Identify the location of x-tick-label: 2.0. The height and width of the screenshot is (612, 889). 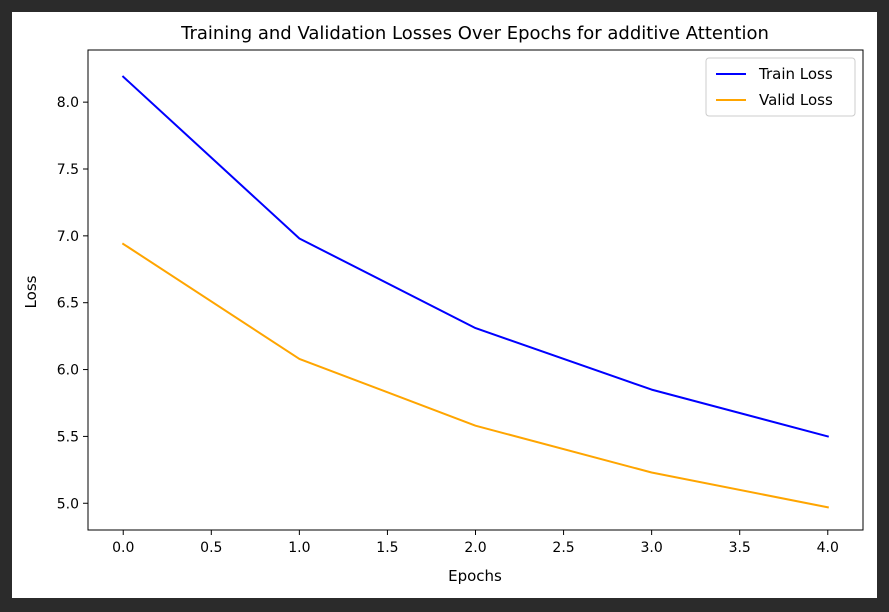
(475, 548).